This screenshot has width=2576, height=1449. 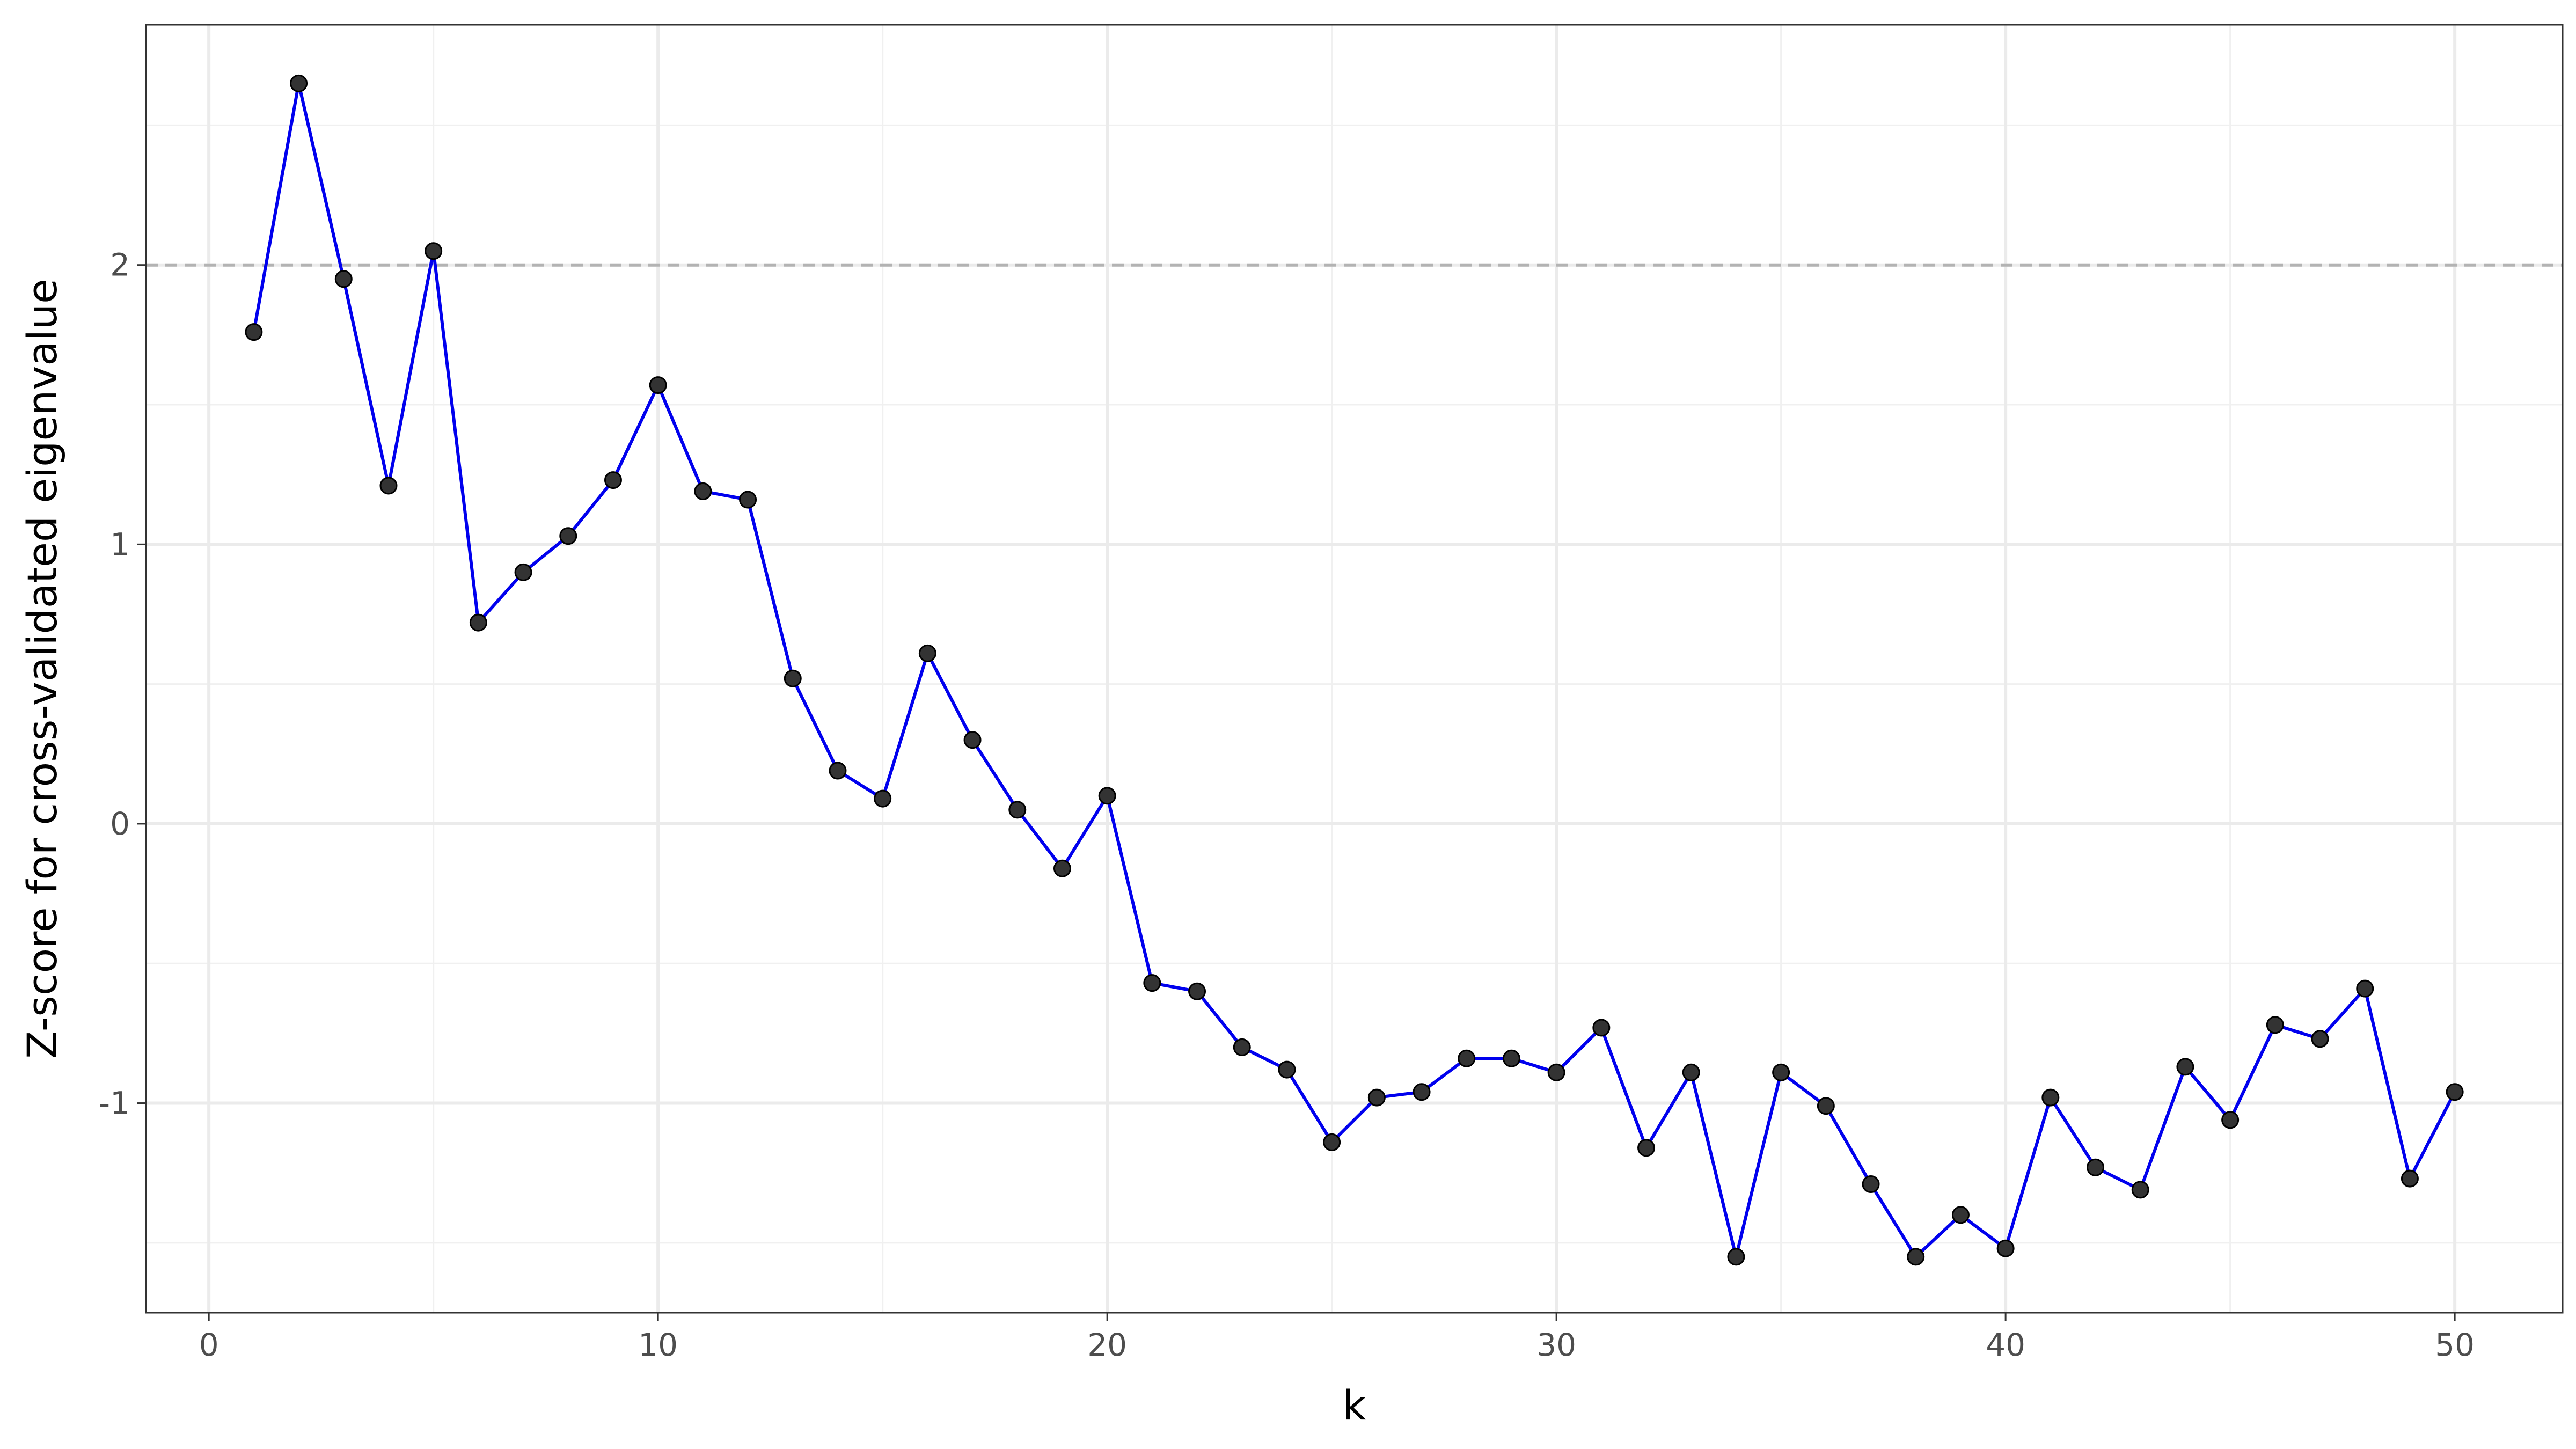 I want to click on y-tick-label: -1, so click(x=114, y=1103).